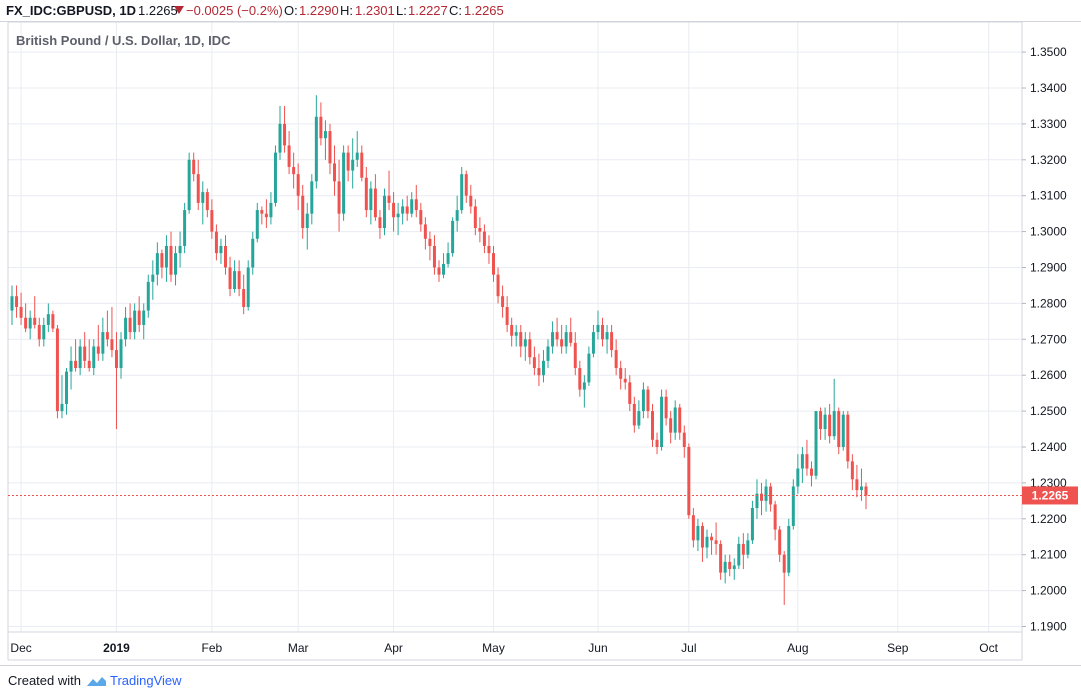  Describe the element at coordinates (20, 648) in the screenshot. I see `time-tick-label: Dec` at that location.